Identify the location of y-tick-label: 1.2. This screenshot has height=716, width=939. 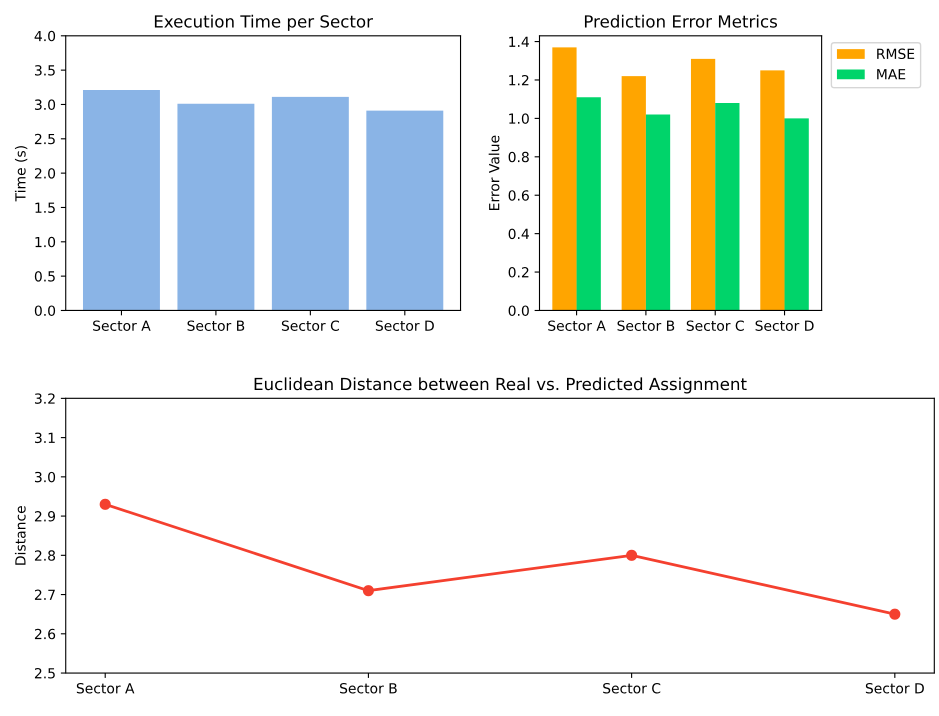
(518, 80).